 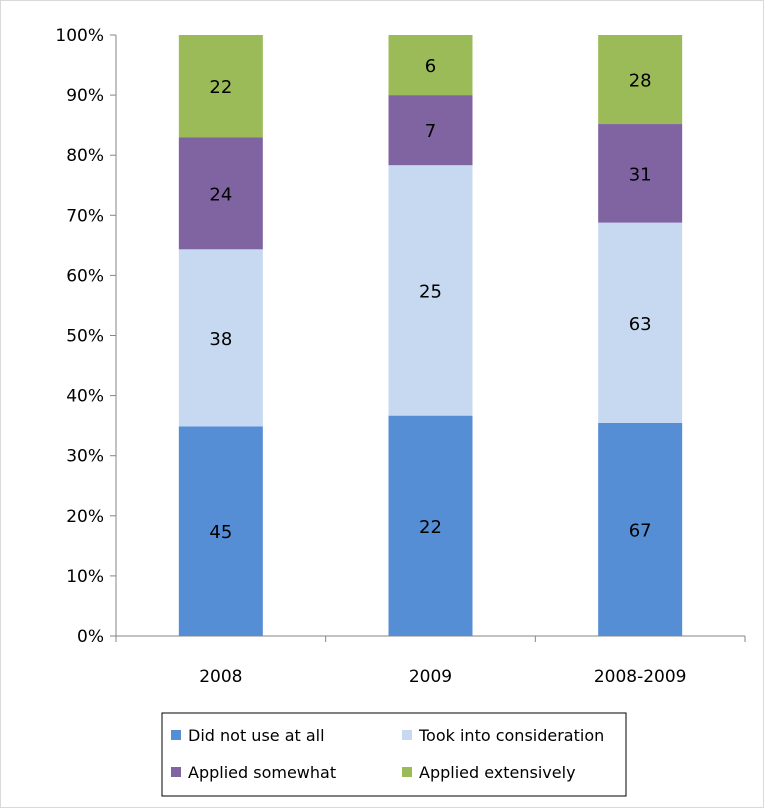 I want to click on data-label: 24, so click(x=220, y=194).